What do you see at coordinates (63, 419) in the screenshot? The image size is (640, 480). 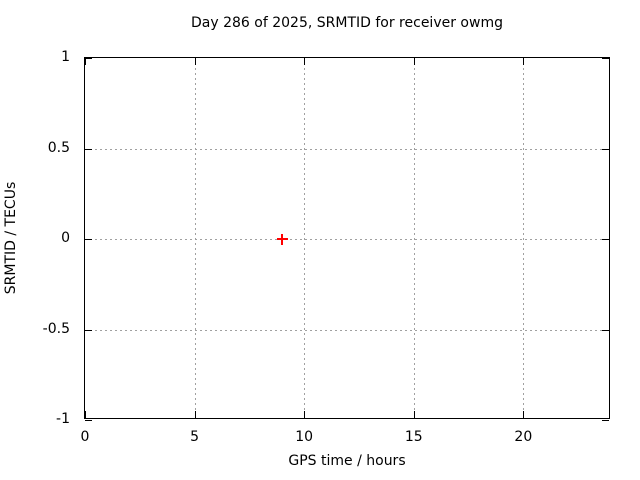 I see `y-tick-label: -1` at bounding box center [63, 419].